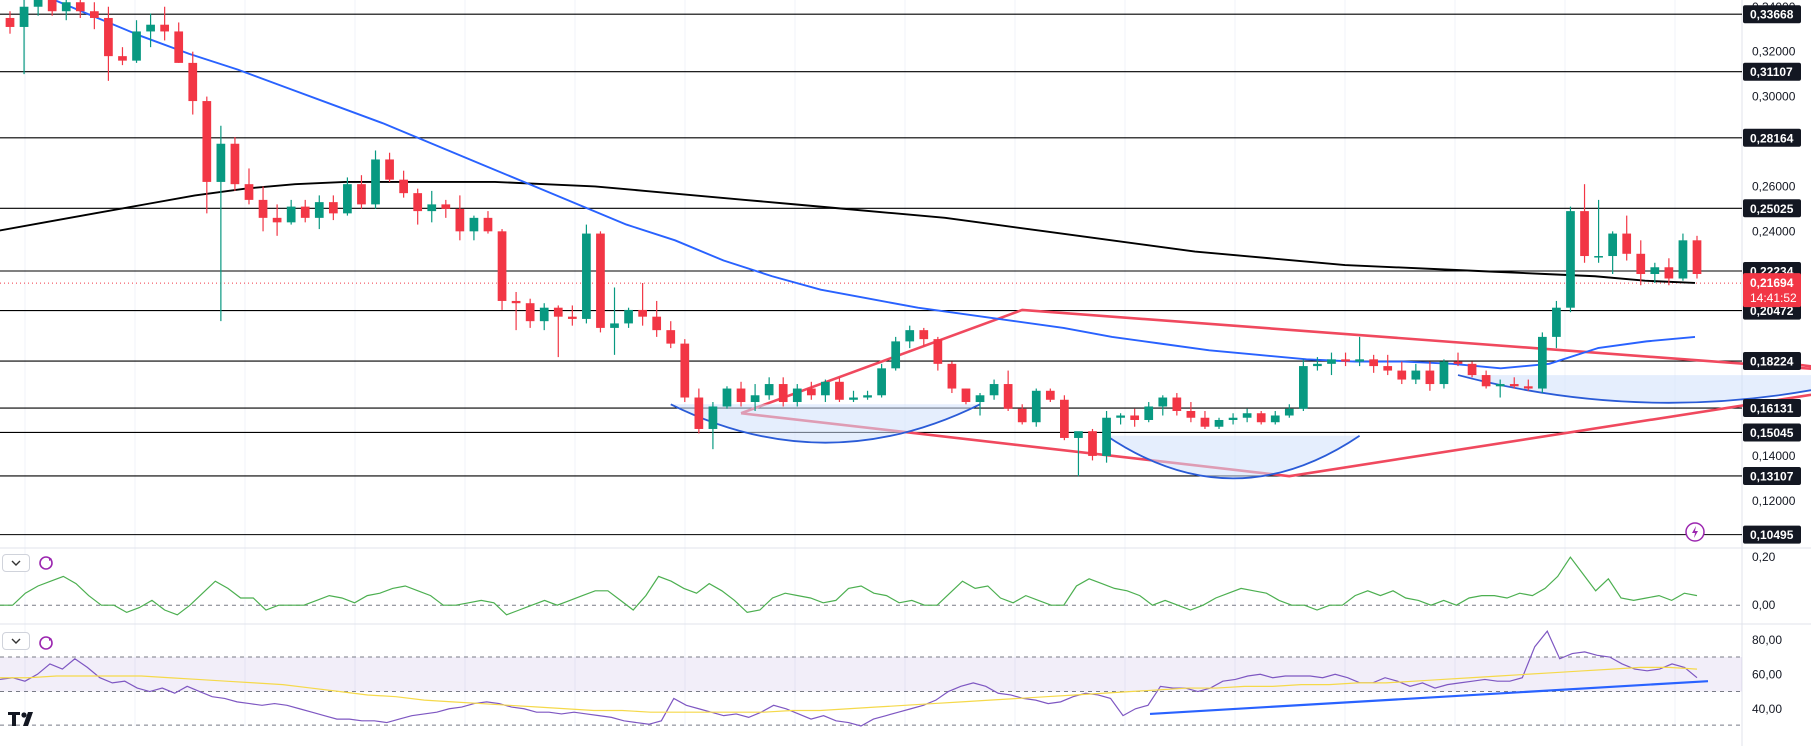 The height and width of the screenshot is (751, 1811). Describe the element at coordinates (1774, 97) in the screenshot. I see `price-tick-label: 0,30000` at that location.